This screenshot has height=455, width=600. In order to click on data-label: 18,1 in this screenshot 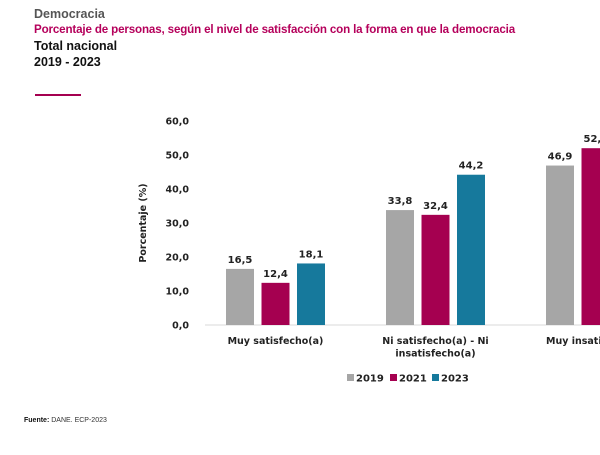, I will do `click(311, 254)`.